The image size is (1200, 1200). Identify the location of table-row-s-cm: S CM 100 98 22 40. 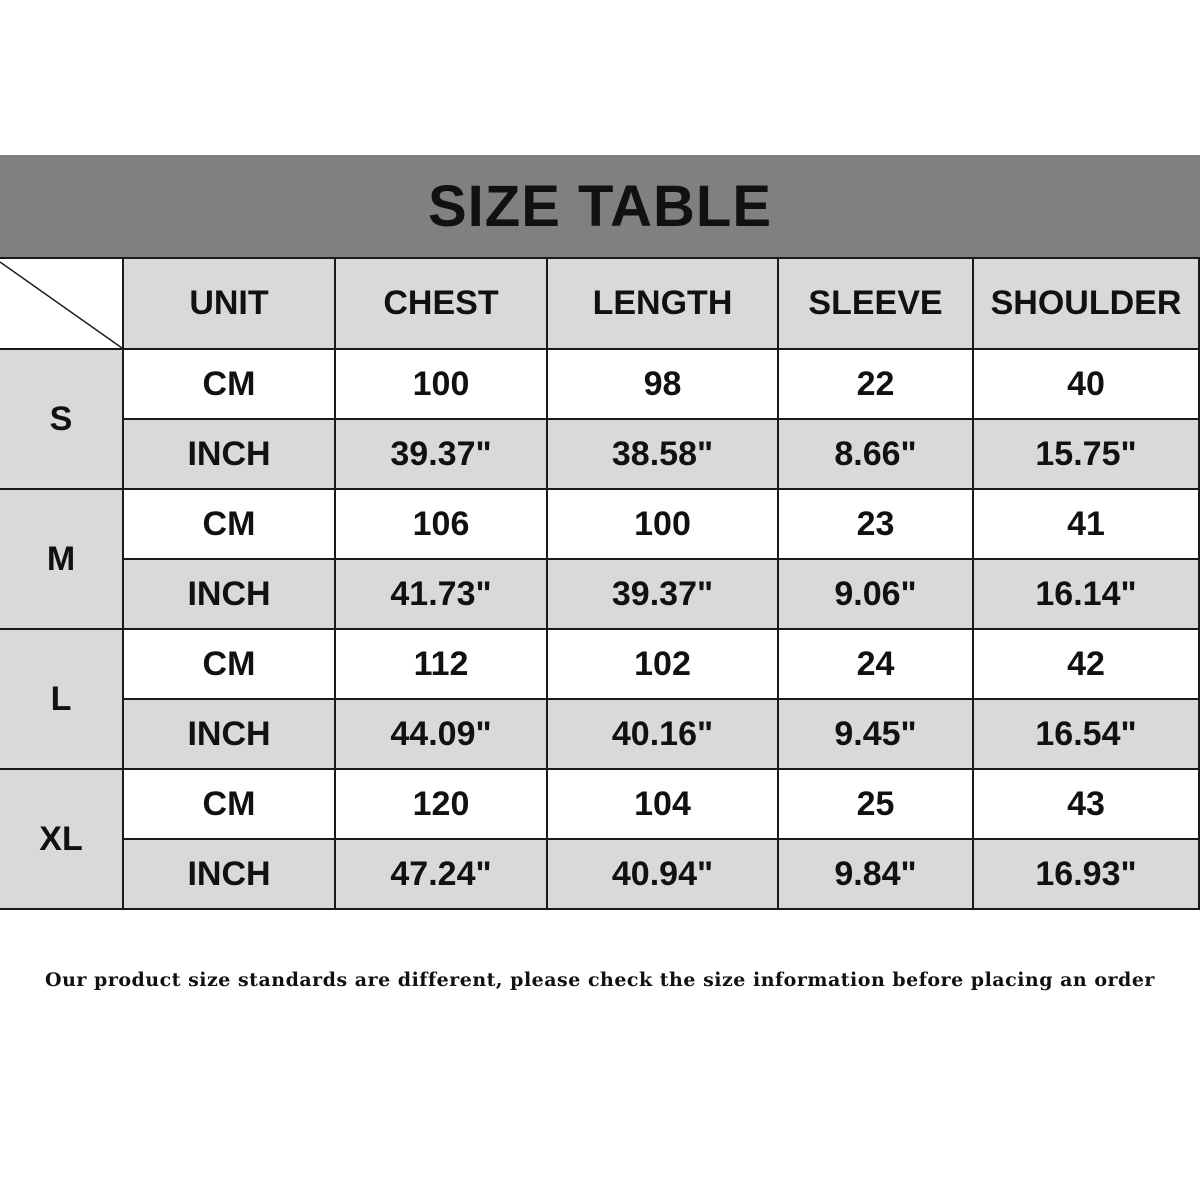
(600, 419).